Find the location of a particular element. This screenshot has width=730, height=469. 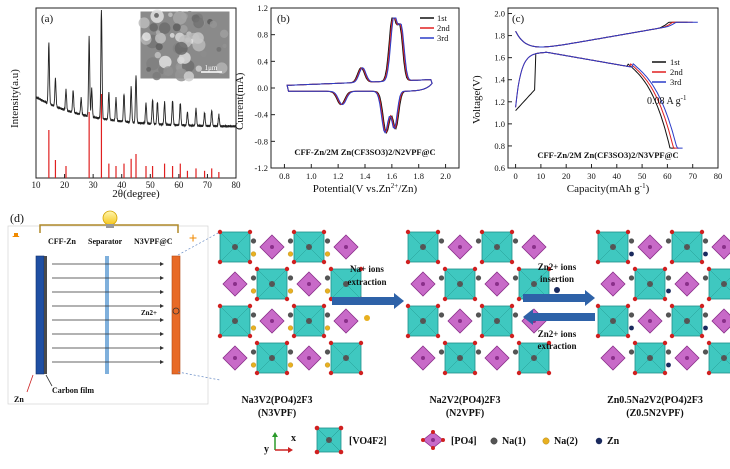

lightbulb-base-icon is located at coordinates (110, 226).